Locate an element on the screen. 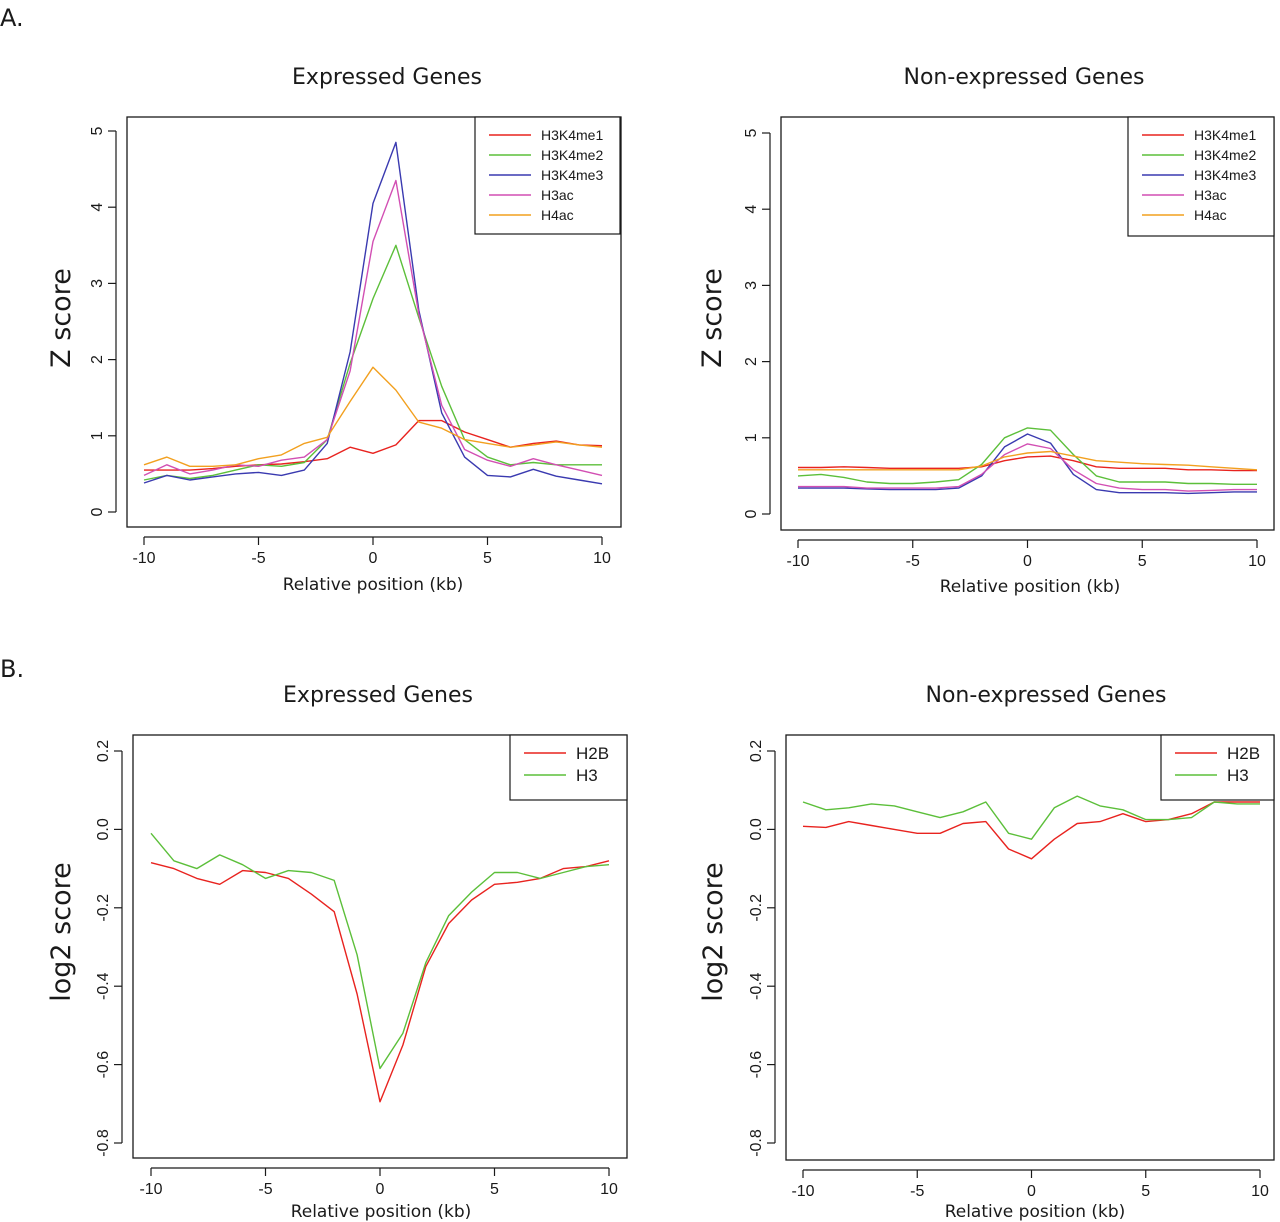  panel-label-a: A. is located at coordinates (12, 18).